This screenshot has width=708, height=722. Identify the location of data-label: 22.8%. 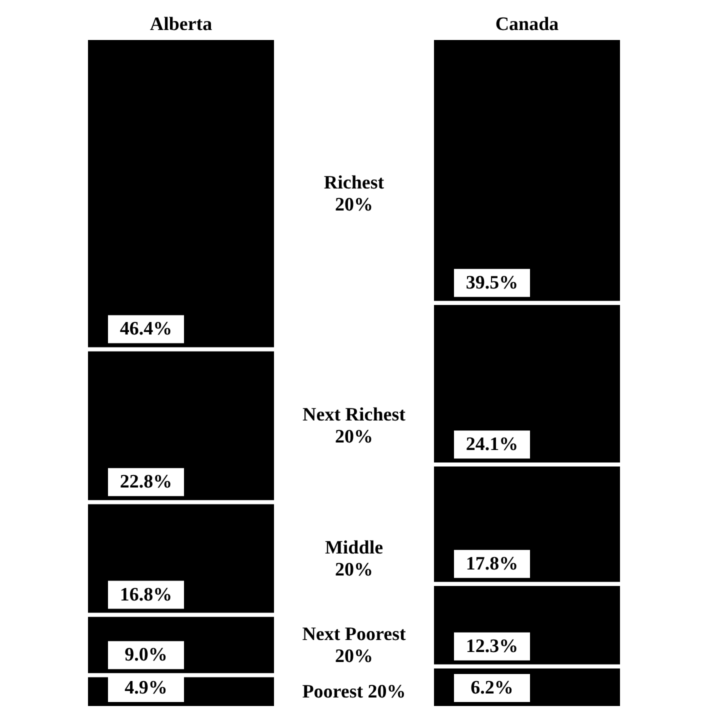
(146, 482).